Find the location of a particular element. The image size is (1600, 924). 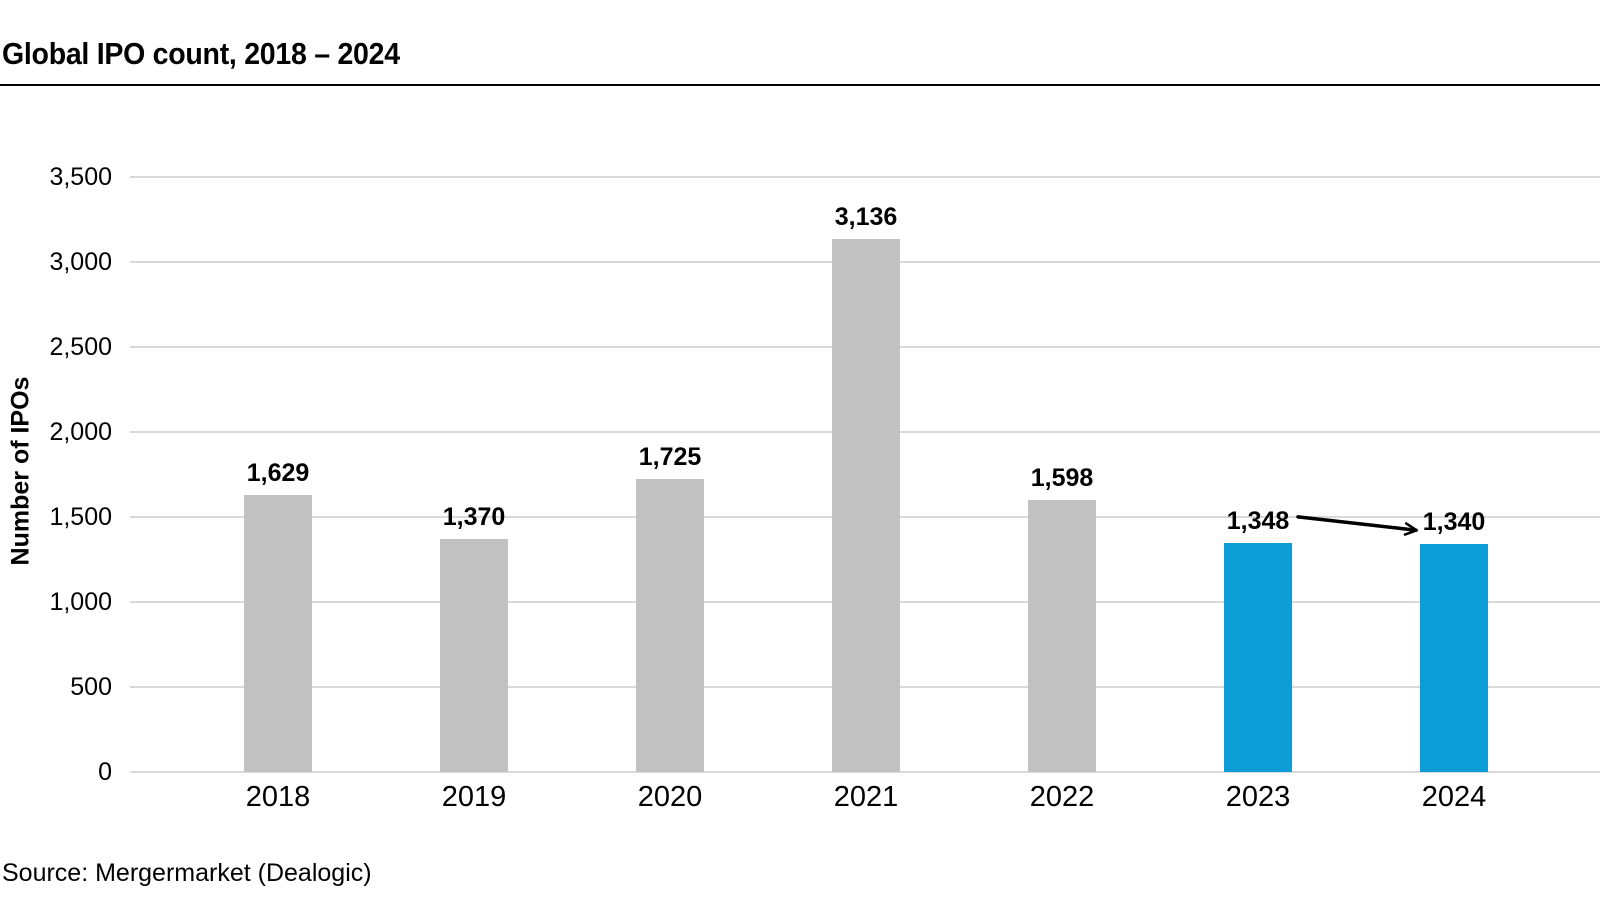

bar-value-label: 1,370 is located at coordinates (474, 517).